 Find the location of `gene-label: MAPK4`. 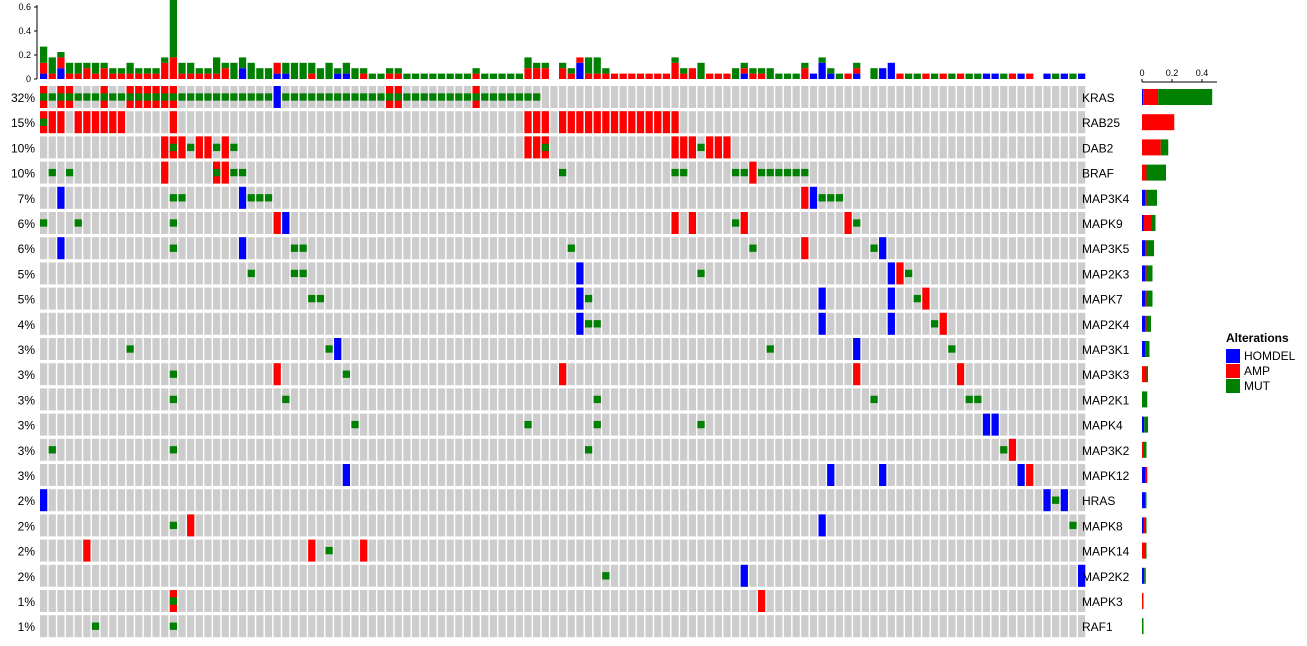

gene-label: MAPK4 is located at coordinates (1102, 426).